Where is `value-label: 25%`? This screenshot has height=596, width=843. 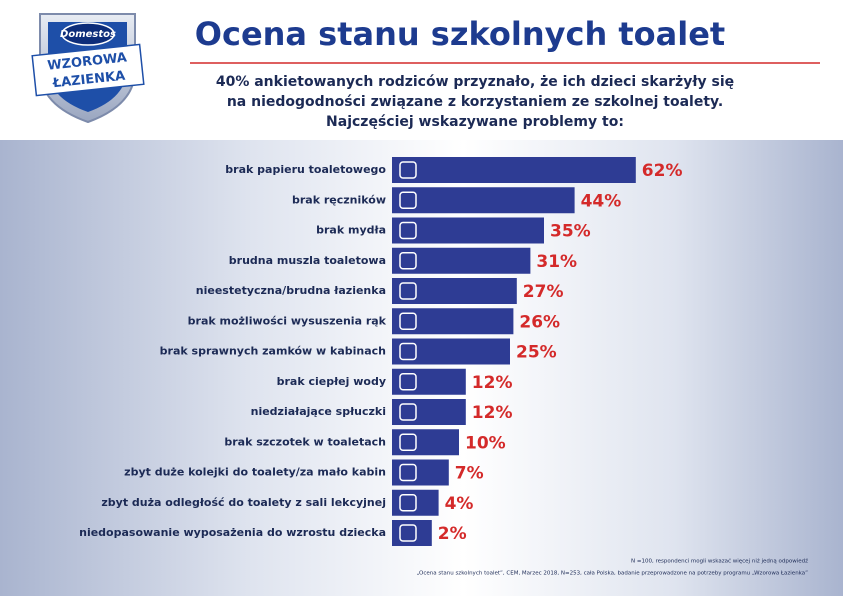 value-label: 25% is located at coordinates (536, 353).